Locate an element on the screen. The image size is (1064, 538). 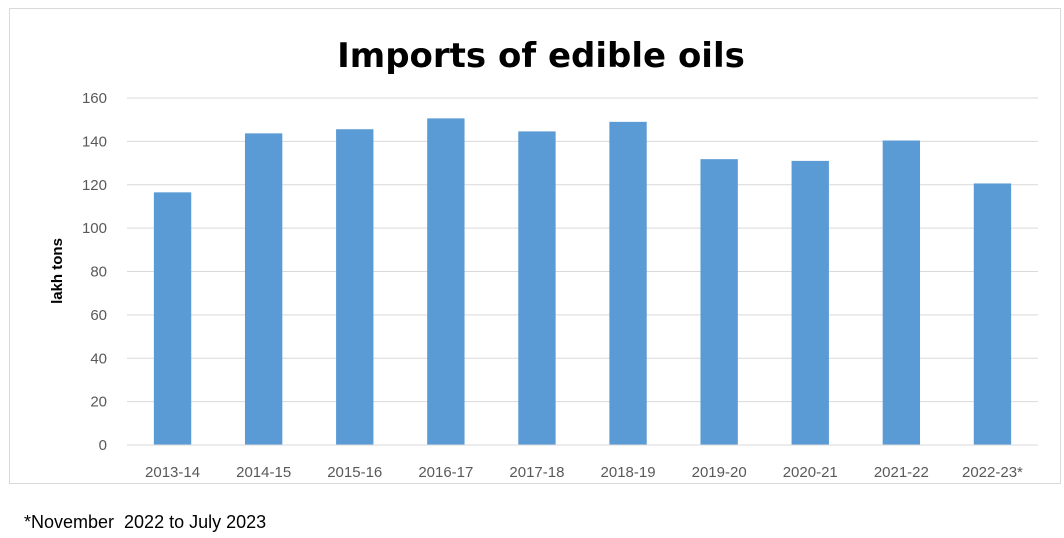
x-tick-label: 2015-16 is located at coordinates (354, 472).